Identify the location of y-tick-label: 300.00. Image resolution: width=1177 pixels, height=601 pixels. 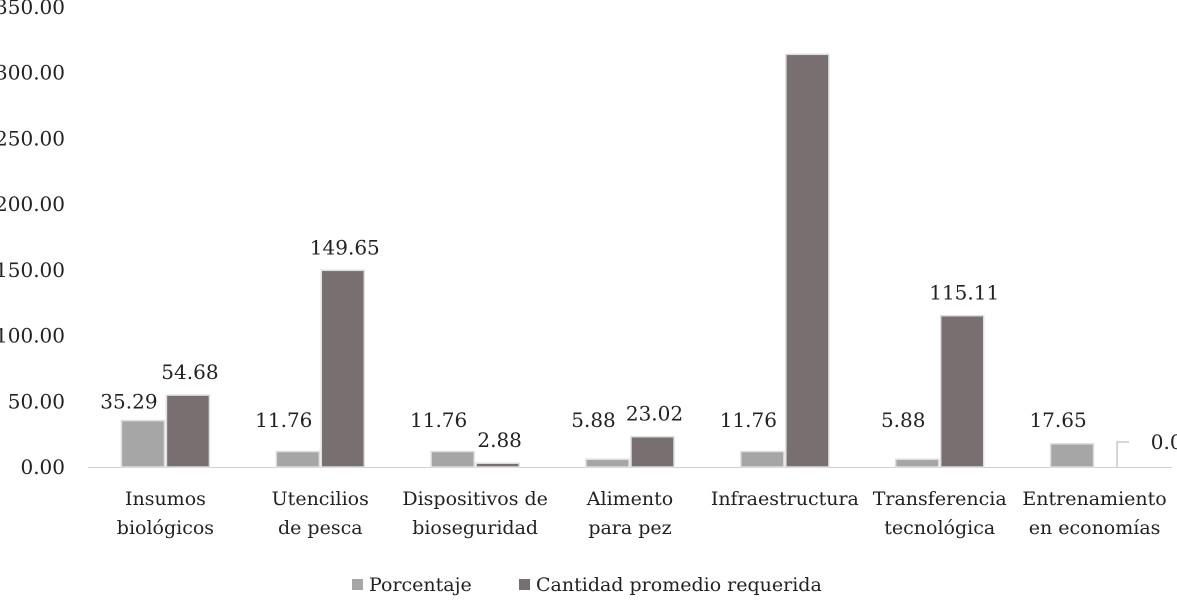
(32, 73).